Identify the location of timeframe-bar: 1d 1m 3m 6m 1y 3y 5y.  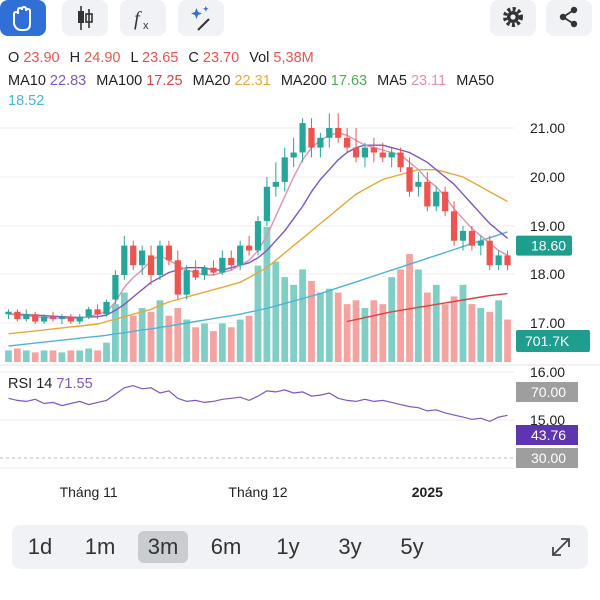
(300, 547).